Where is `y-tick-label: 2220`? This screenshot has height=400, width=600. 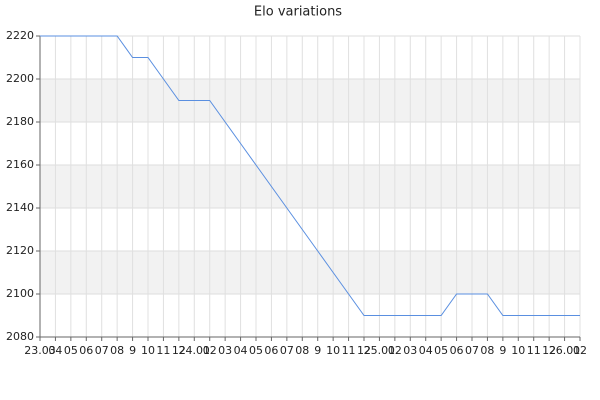 y-tick-label: 2220 is located at coordinates (20, 35).